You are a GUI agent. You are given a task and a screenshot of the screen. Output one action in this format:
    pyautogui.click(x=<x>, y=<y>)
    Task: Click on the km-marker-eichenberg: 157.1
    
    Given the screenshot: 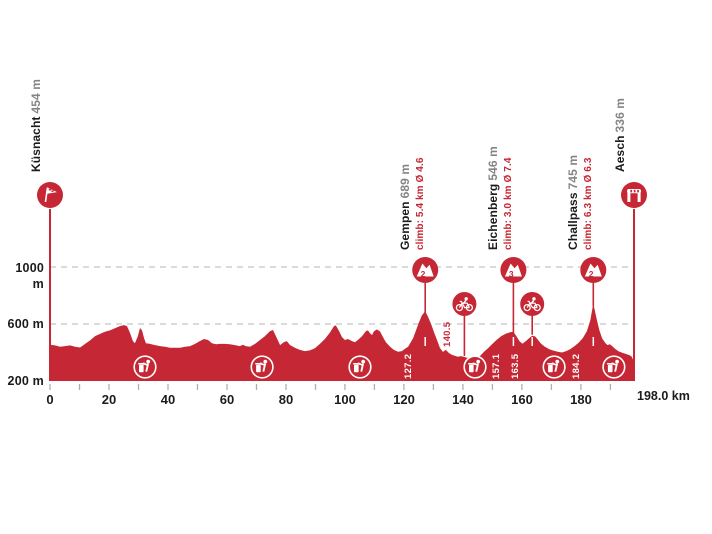 What is the action you would take?
    pyautogui.click(x=496, y=366)
    